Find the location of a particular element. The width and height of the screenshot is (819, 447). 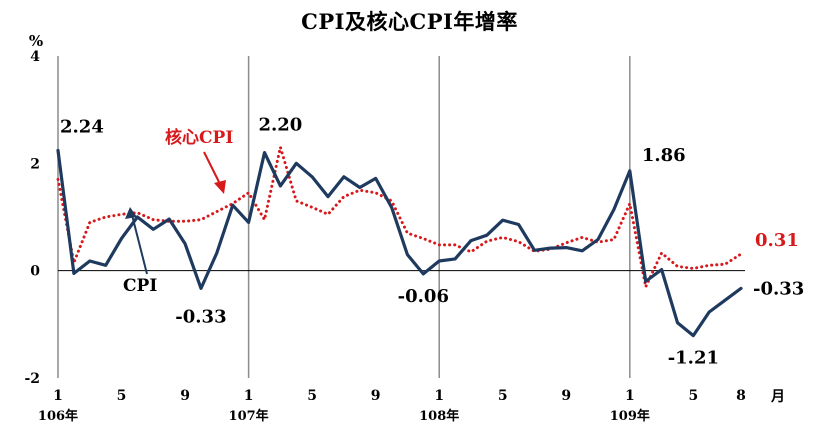

x-year-label: 106年 is located at coordinates (58, 416).